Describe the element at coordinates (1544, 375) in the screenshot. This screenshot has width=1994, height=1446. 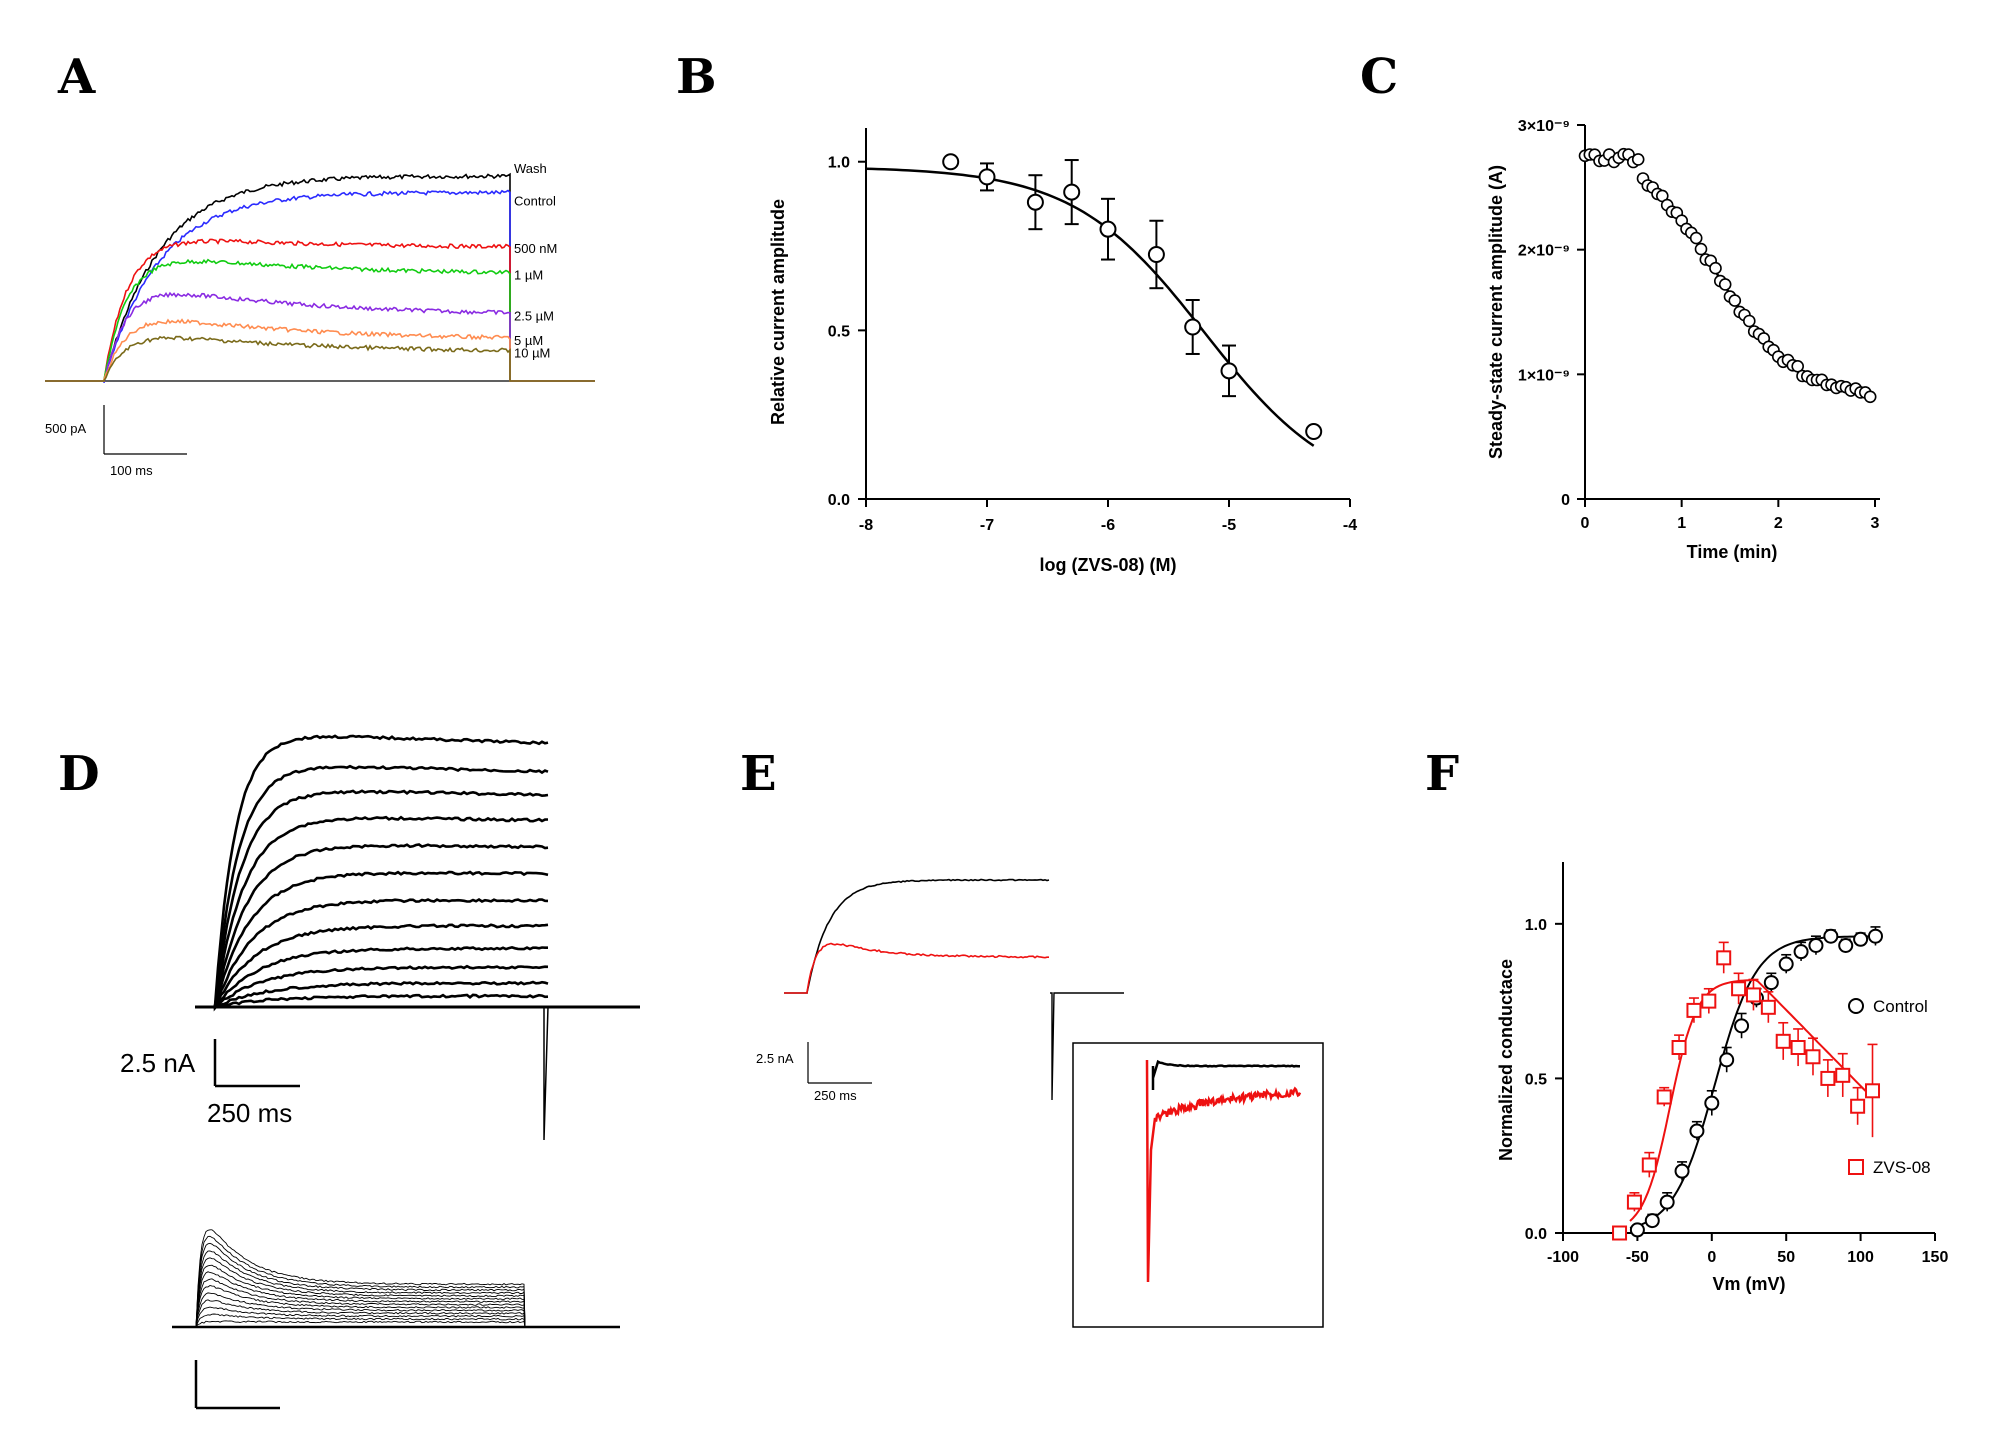
I see `panel-c-y-tick-label: 1×10⁻⁹` at that location.